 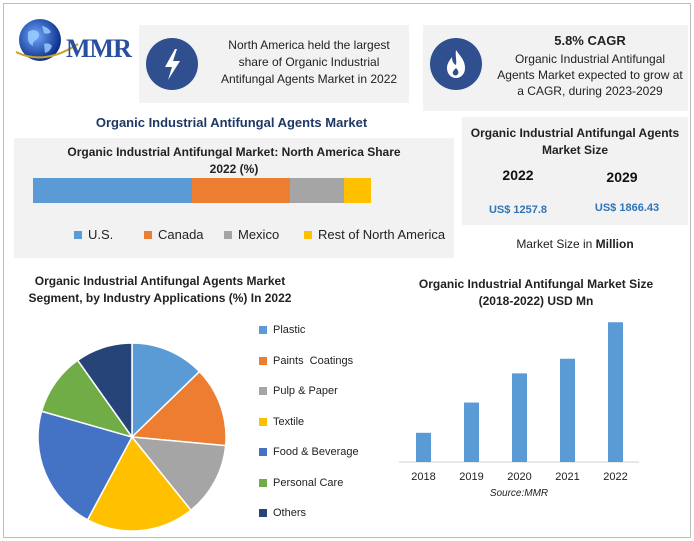 I want to click on legend-label: Canada, so click(x=181, y=234).